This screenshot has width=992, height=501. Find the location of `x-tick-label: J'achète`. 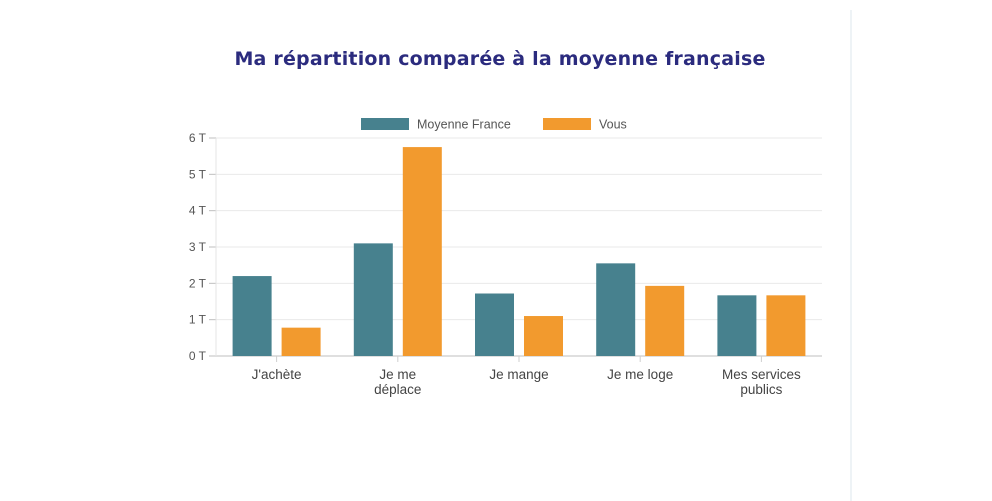

x-tick-label: J'achète is located at coordinates (277, 374).